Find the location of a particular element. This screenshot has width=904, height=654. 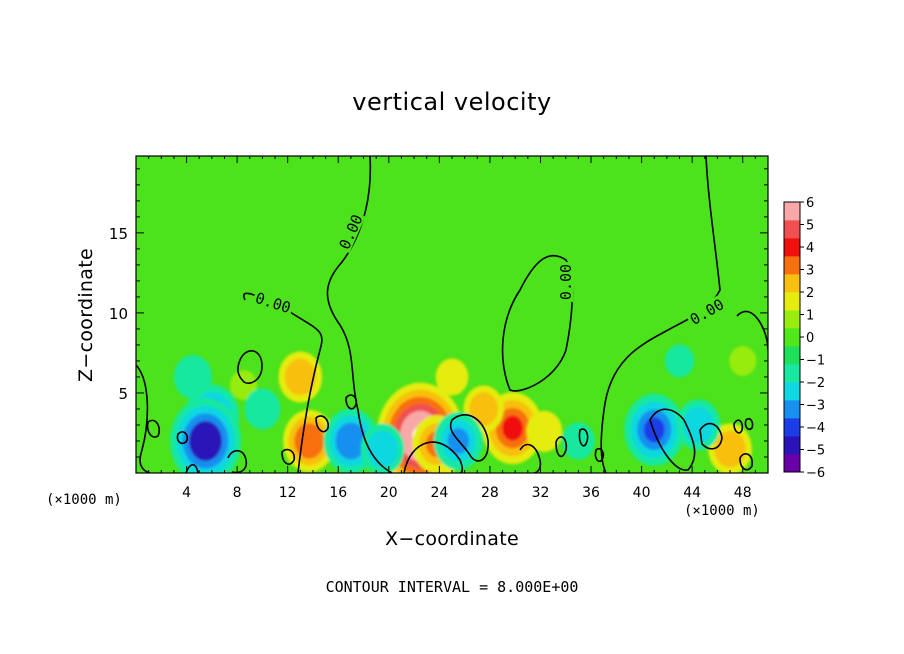

x-tick-label: 16 is located at coordinates (338, 493).